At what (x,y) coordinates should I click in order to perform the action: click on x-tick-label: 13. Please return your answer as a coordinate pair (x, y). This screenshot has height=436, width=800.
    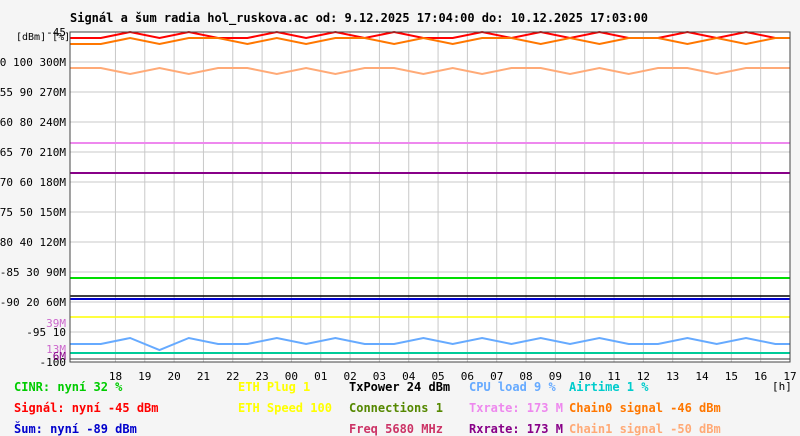
    Looking at the image, I should click on (672, 376).